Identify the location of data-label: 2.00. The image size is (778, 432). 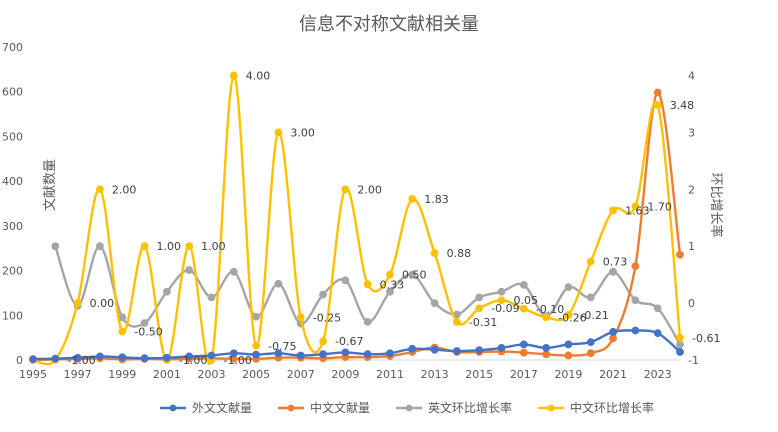
(369, 189).